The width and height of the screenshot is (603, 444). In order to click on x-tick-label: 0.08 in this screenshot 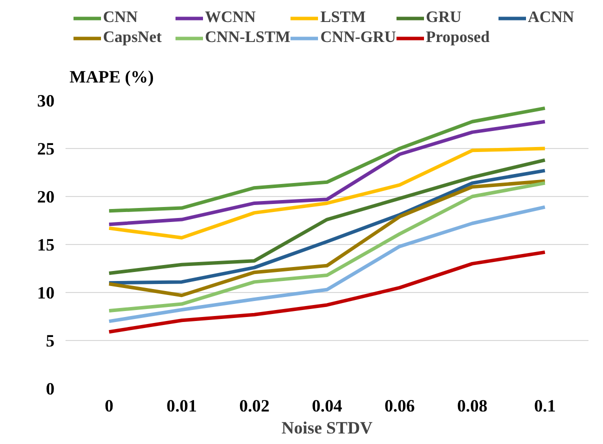, I will do `click(472, 406)`.